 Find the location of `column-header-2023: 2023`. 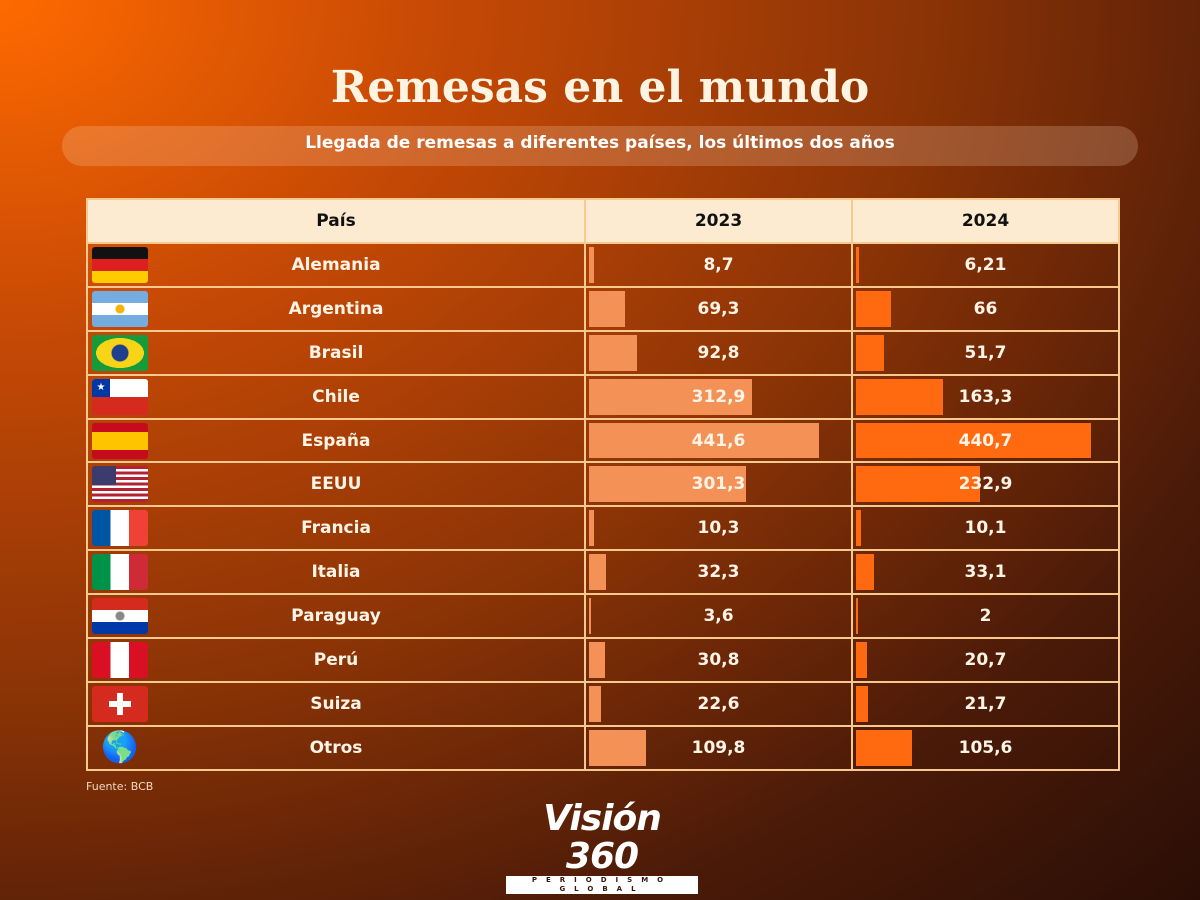

column-header-2023: 2023 is located at coordinates (719, 221).